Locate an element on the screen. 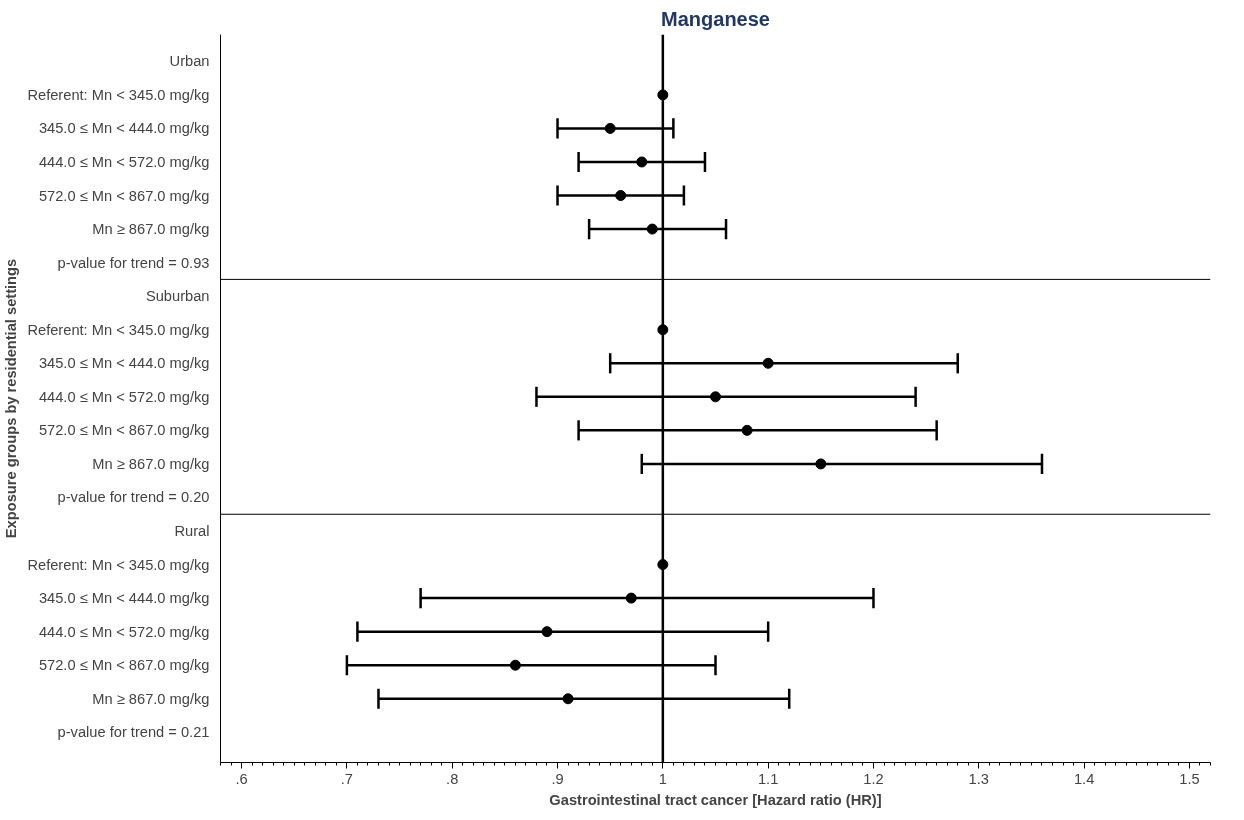 This screenshot has height=820, width=1244. y-tick-label: Urban is located at coordinates (189, 61).